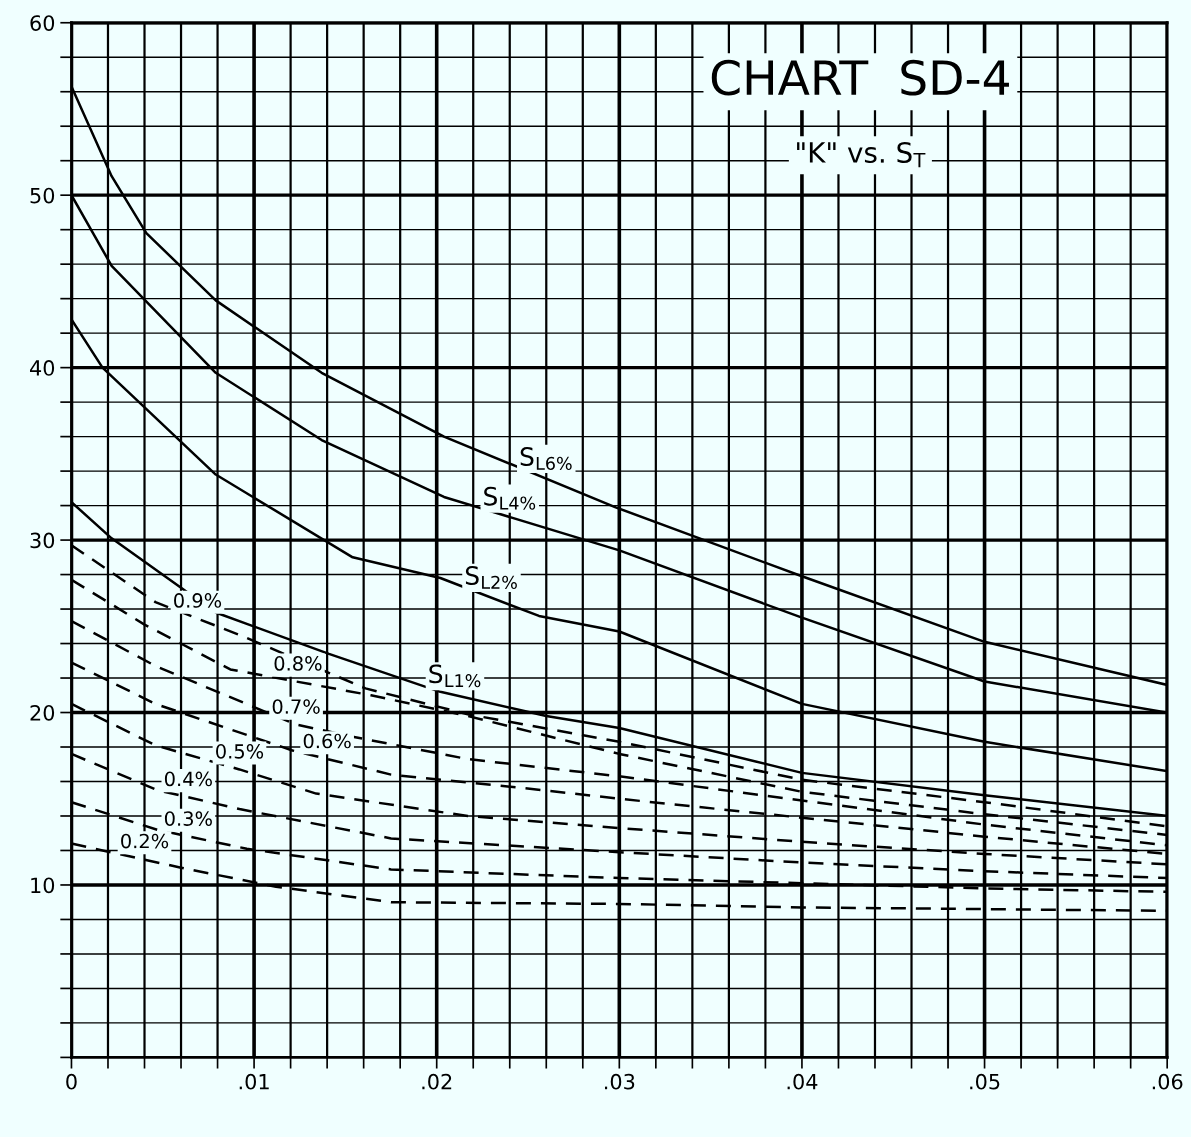  What do you see at coordinates (42, 712) in the screenshot?
I see `y-tick-label: 20` at bounding box center [42, 712].